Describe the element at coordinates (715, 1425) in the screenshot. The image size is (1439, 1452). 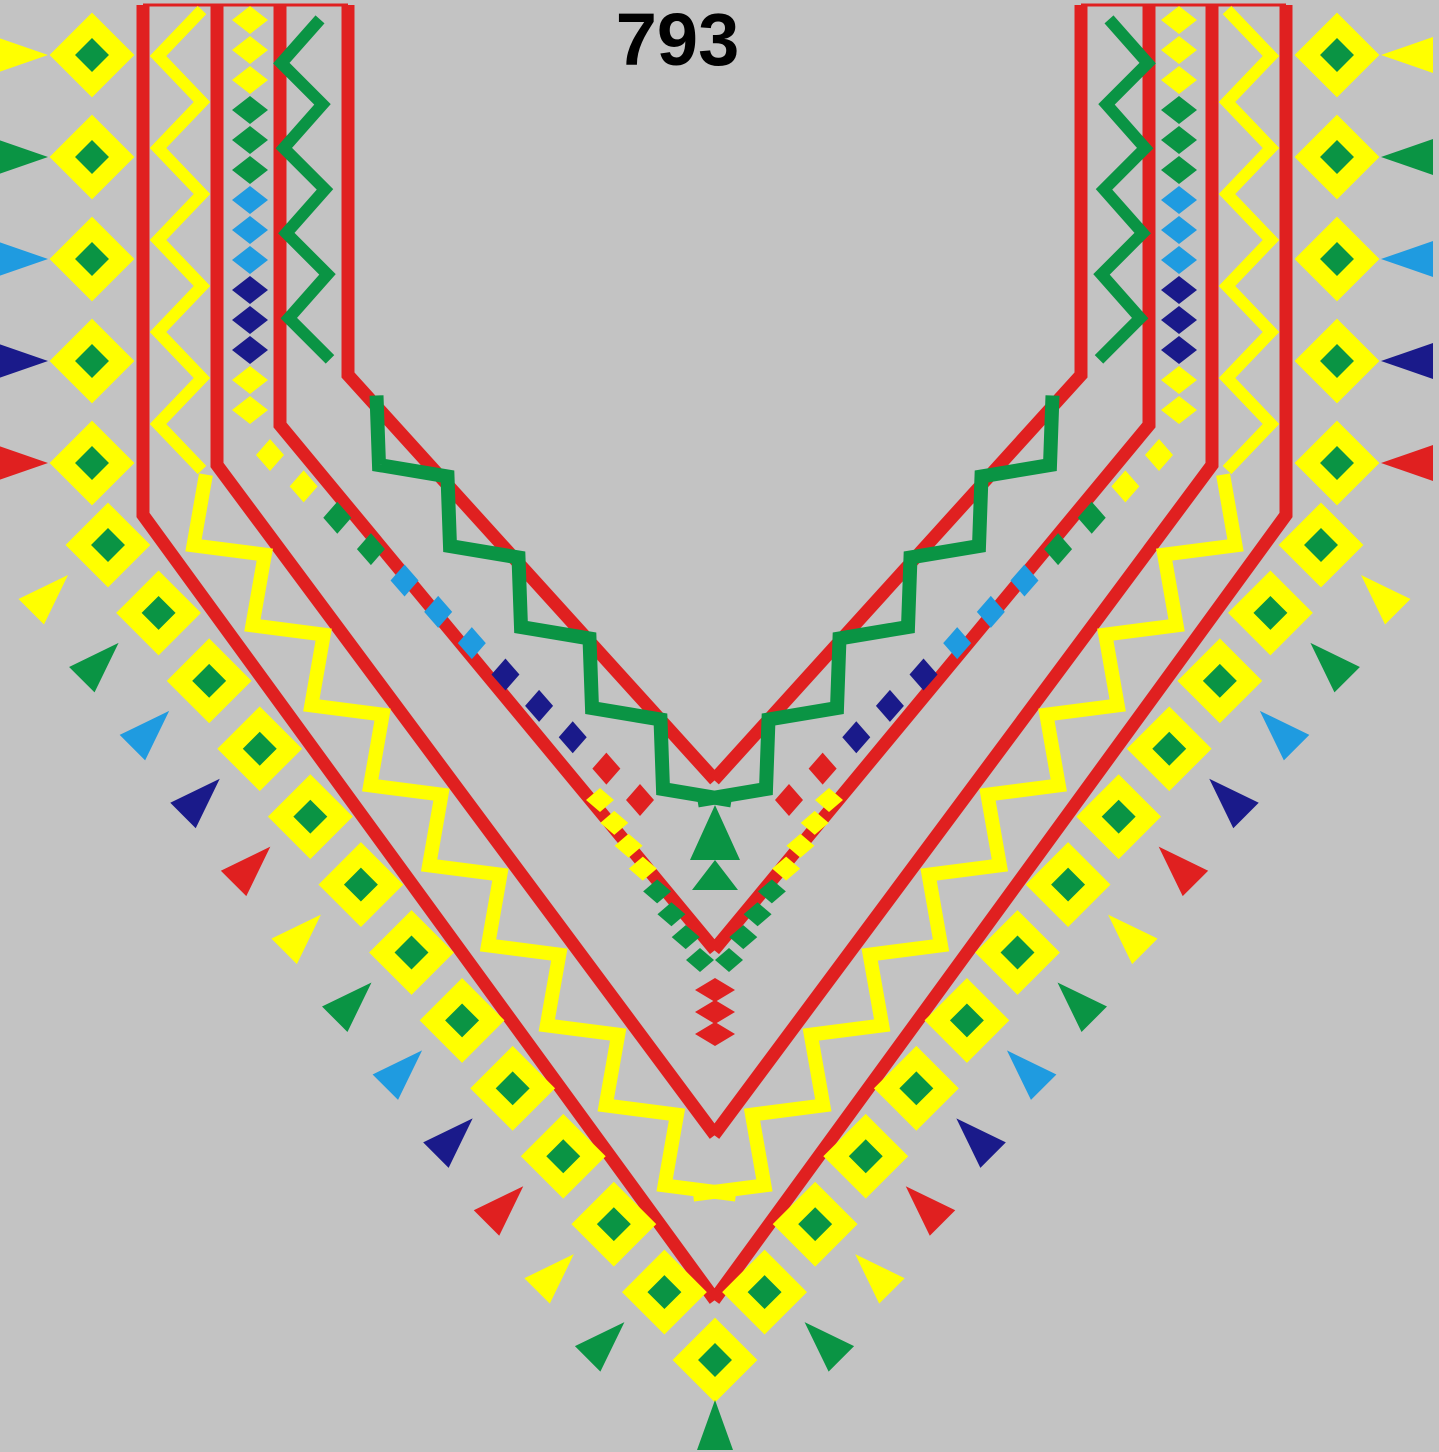
I see `center-bottom-tassel` at that location.